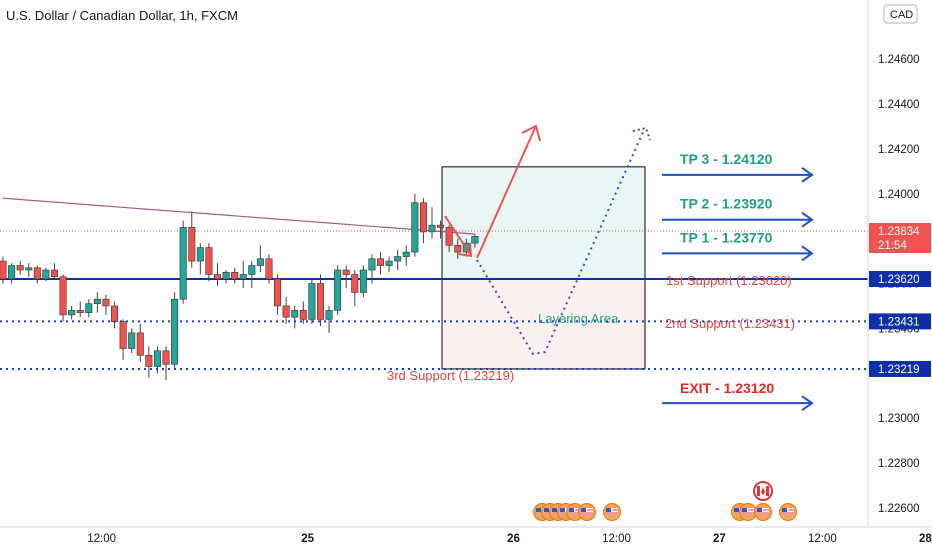  I want to click on canada-event-icon, so click(763, 491).